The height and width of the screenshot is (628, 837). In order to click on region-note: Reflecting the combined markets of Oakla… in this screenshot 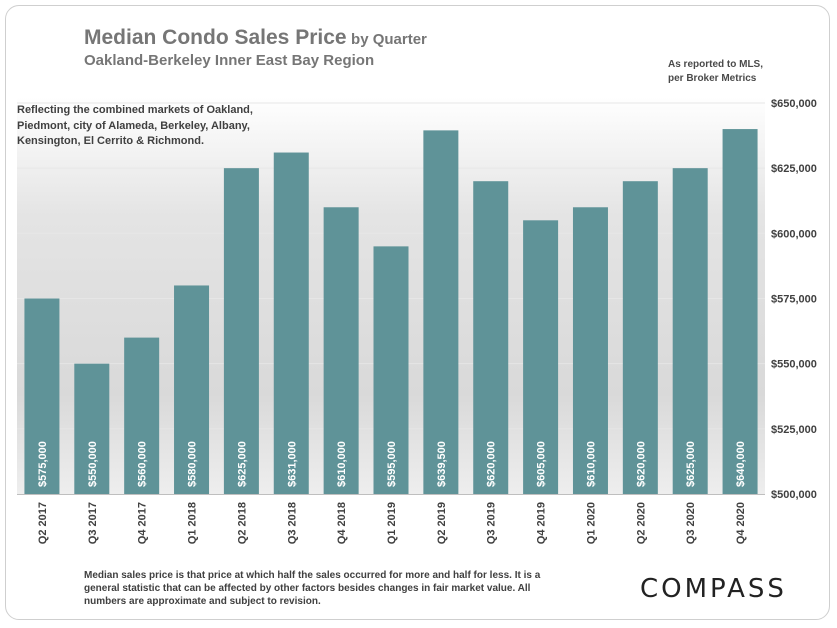, I will do `click(135, 125)`.